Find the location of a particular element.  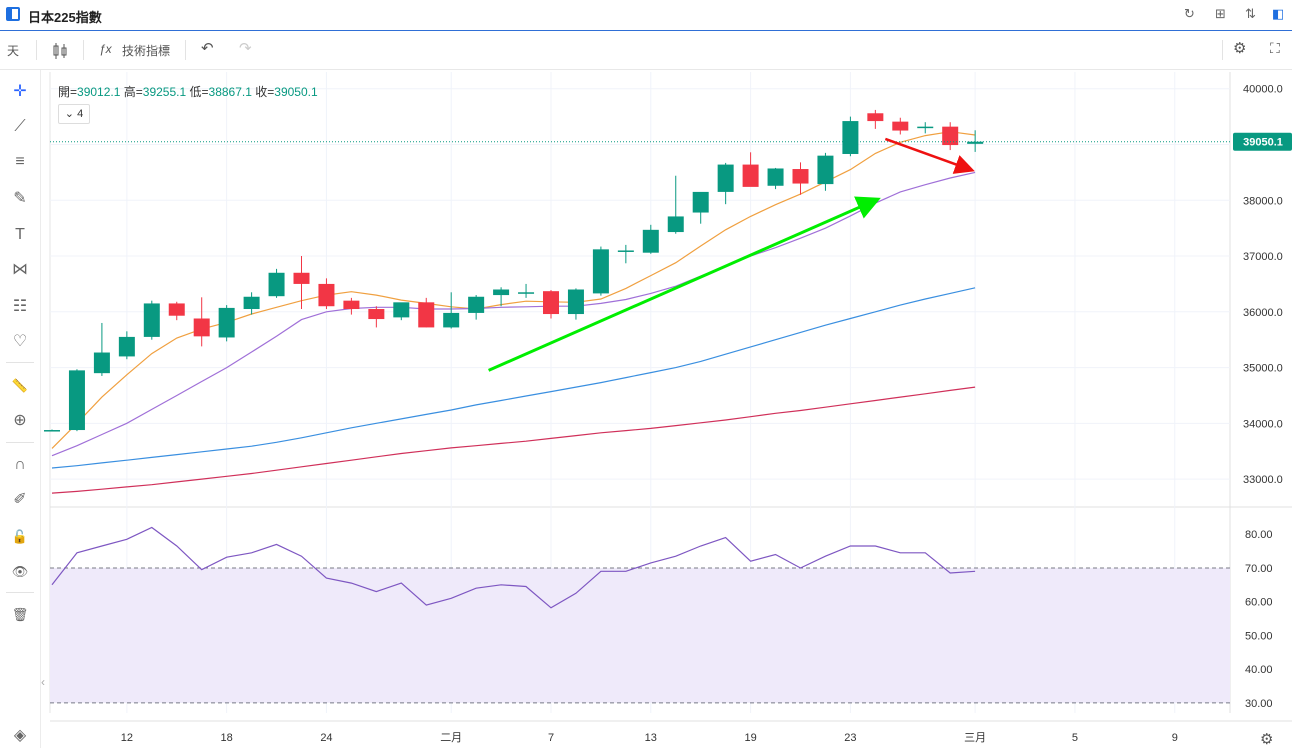

indicator-toggle: ⌄ 4 is located at coordinates (74, 114).